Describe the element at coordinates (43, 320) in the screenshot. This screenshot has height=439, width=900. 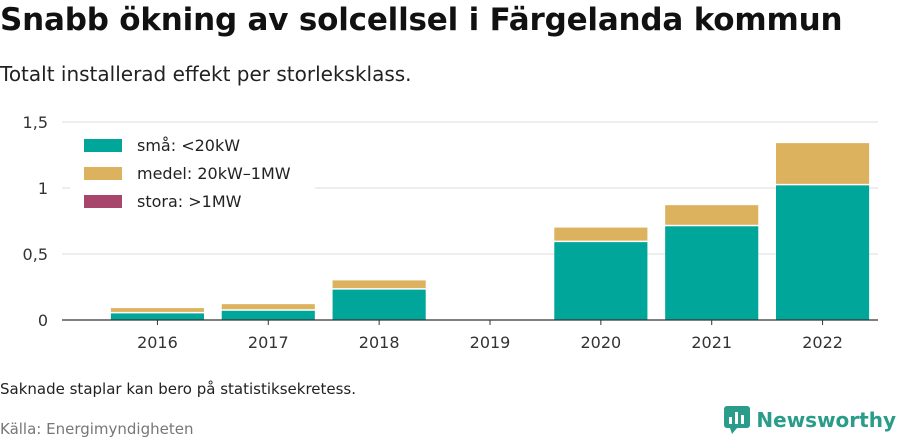
I see `y-tick-label: 0` at that location.